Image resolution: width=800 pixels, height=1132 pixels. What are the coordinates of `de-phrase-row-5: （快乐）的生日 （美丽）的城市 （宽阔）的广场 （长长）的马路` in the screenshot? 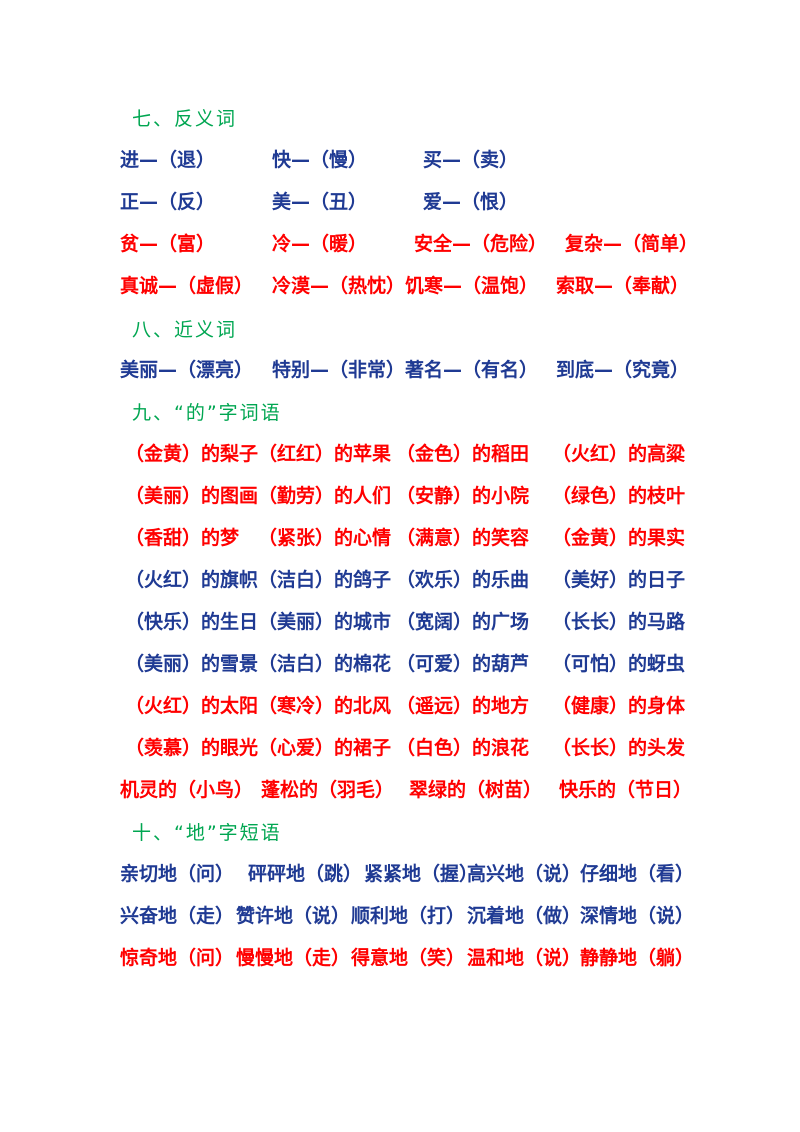 It's located at (400, 622).